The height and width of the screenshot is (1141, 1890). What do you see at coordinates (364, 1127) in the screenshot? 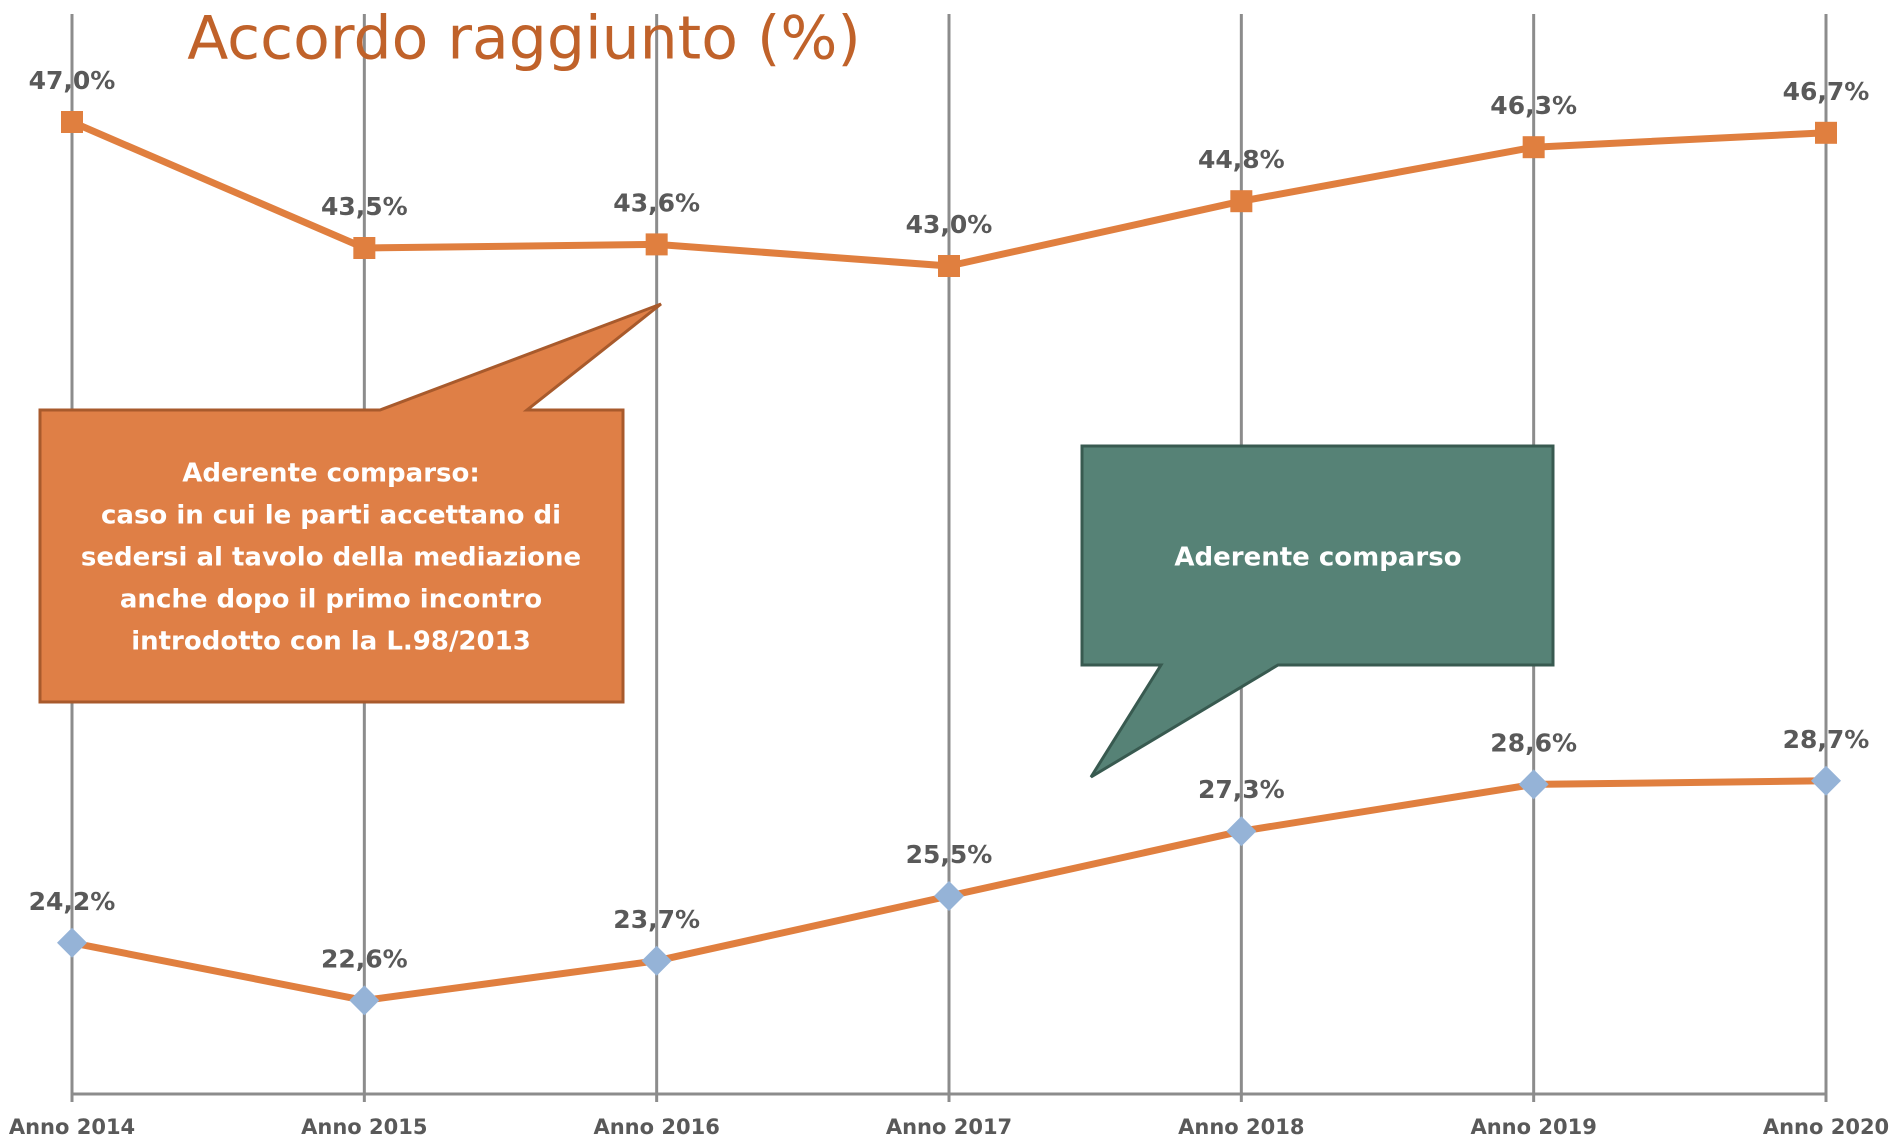
I see `x-tick-label: Anno 2015` at bounding box center [364, 1127].